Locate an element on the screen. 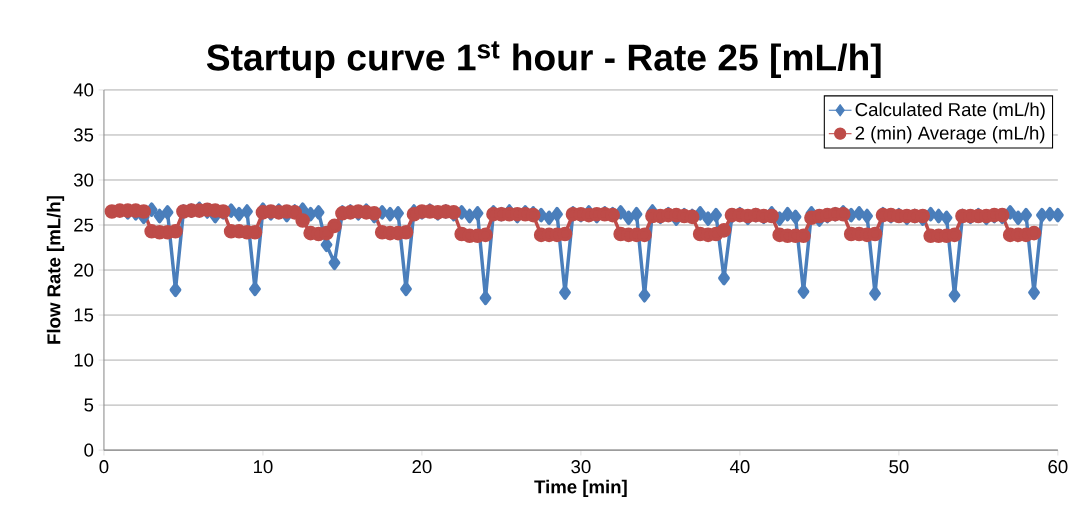  y-axis-title: Flow Rate [mL/h] is located at coordinates (55, 270).